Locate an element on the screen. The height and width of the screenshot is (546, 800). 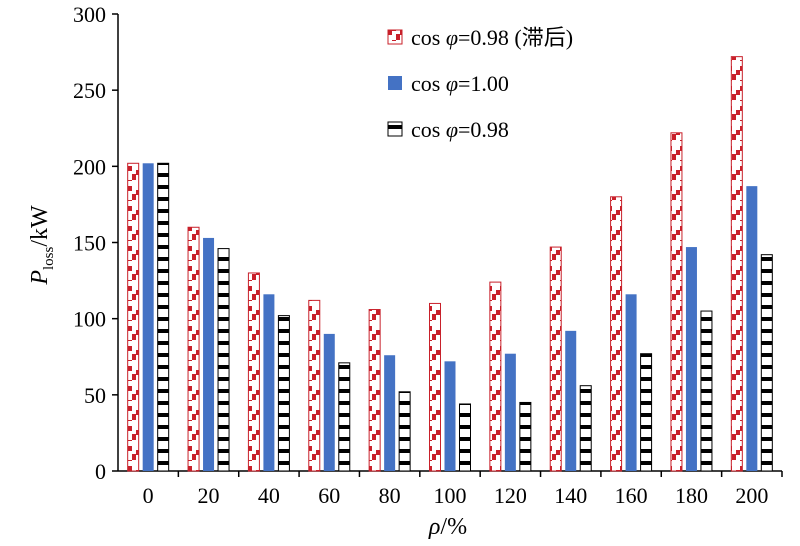
legend-label-0: cos φ=0.98 (滞后) is located at coordinates (492, 37).